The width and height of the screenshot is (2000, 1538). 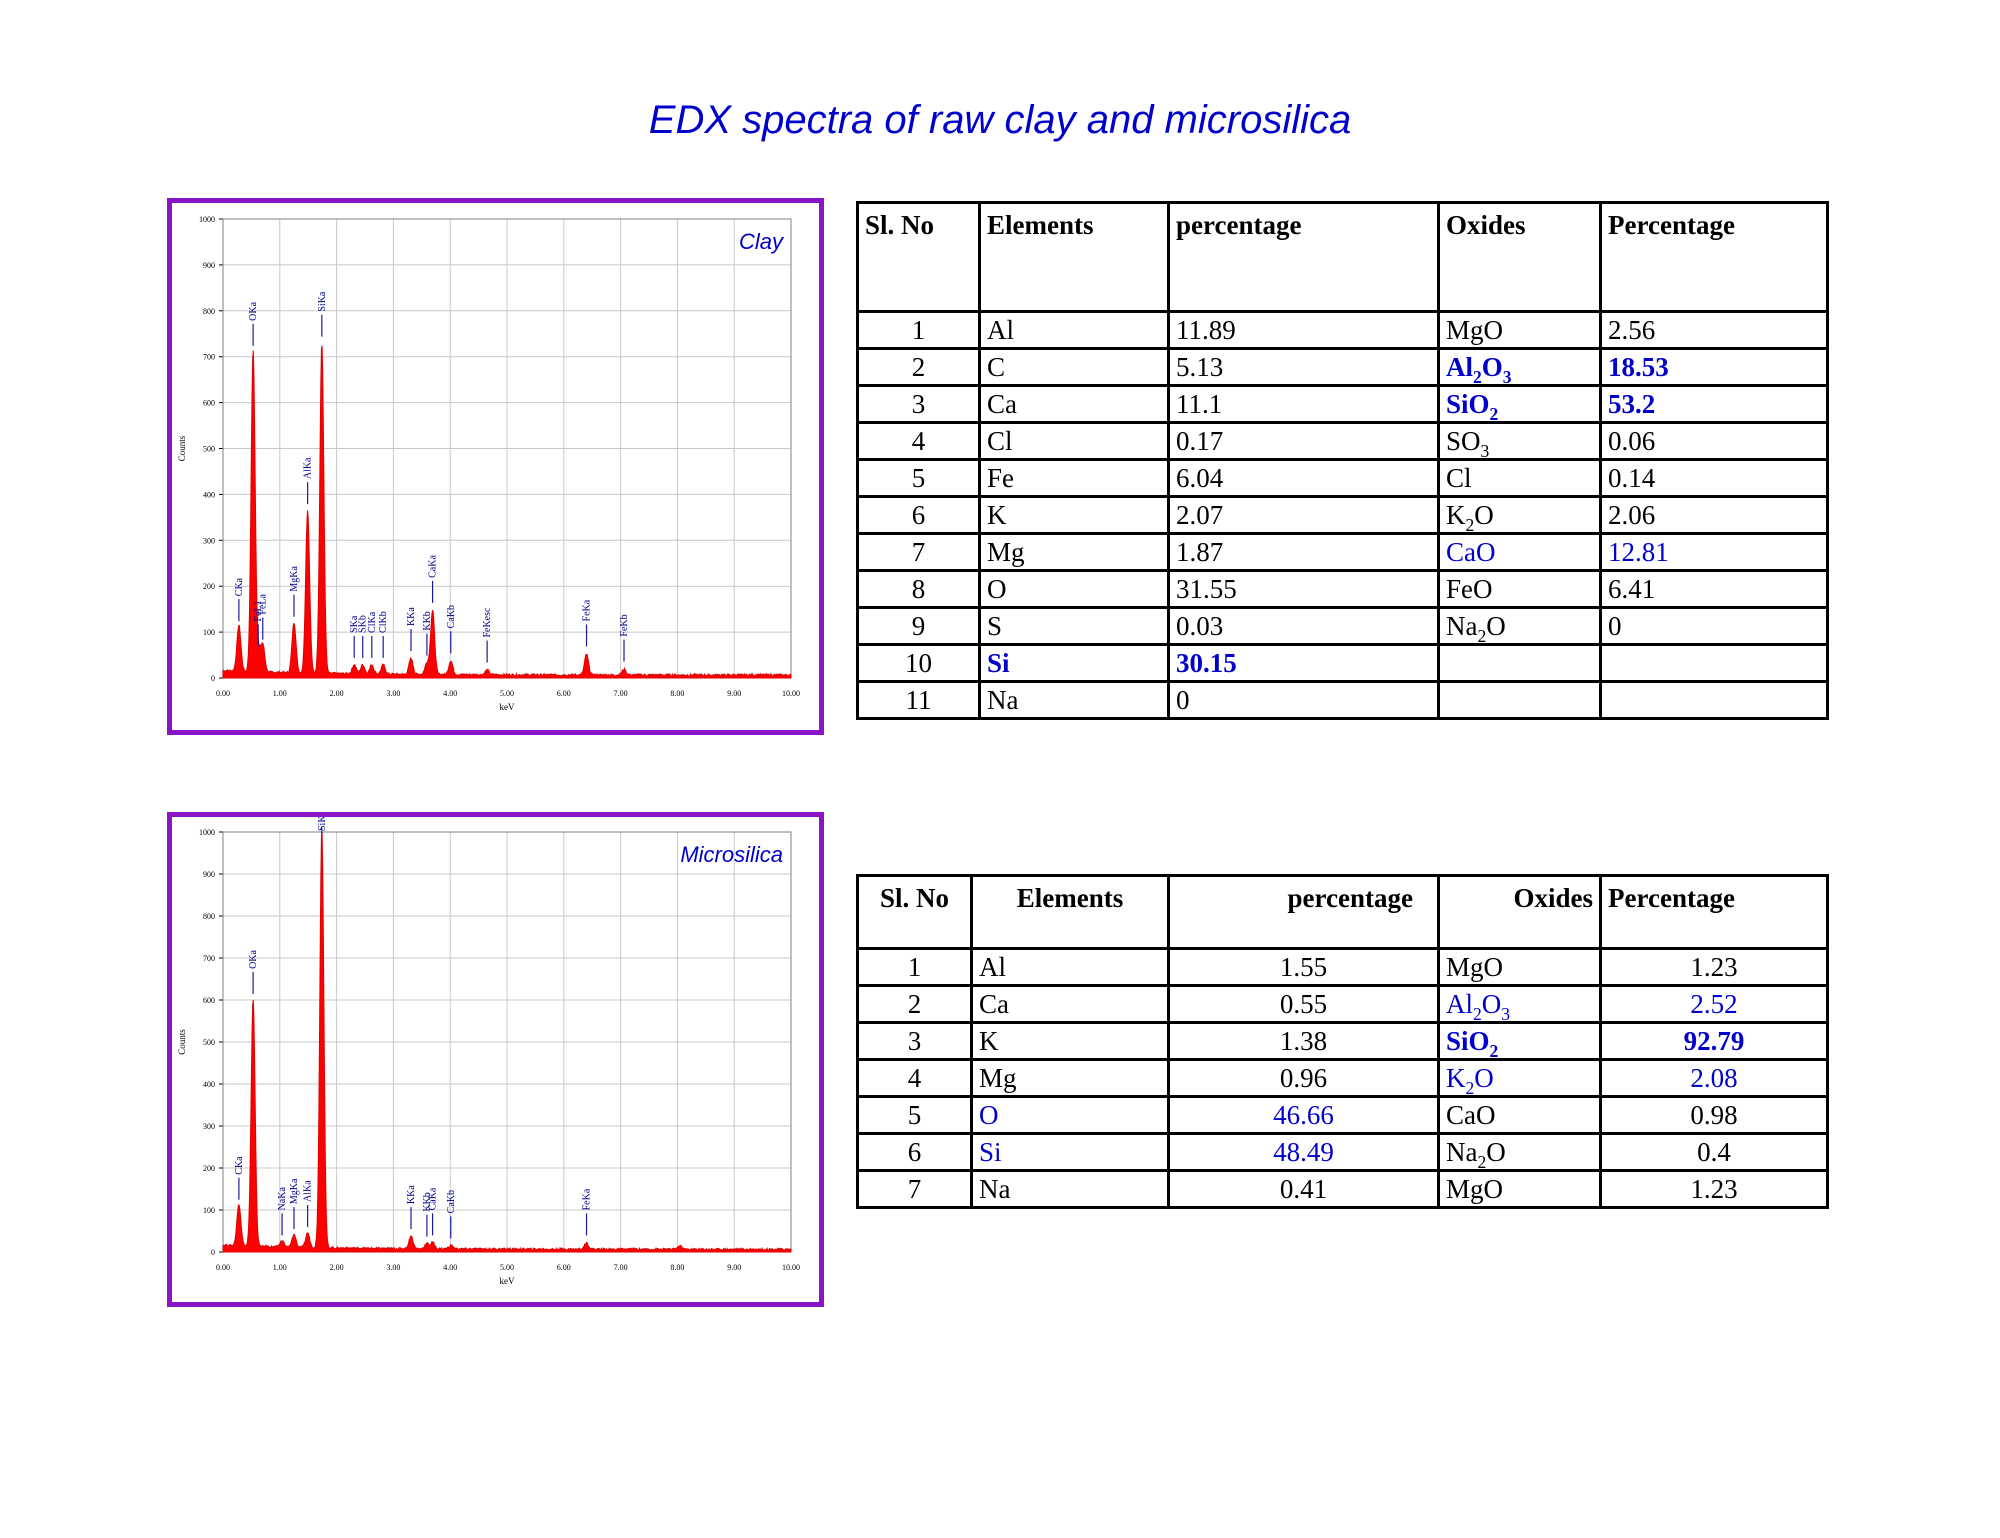 I want to click on row-number: 11, so click(x=918, y=700).